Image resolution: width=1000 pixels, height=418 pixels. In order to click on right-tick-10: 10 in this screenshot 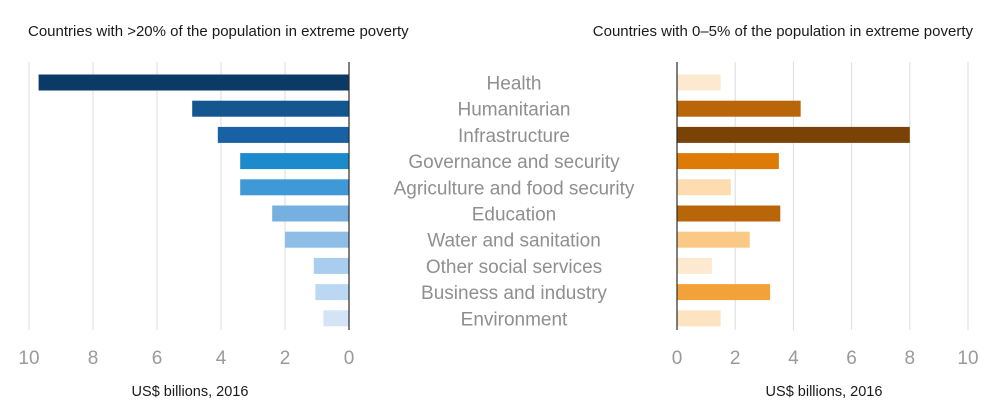, I will do `click(967, 358)`.